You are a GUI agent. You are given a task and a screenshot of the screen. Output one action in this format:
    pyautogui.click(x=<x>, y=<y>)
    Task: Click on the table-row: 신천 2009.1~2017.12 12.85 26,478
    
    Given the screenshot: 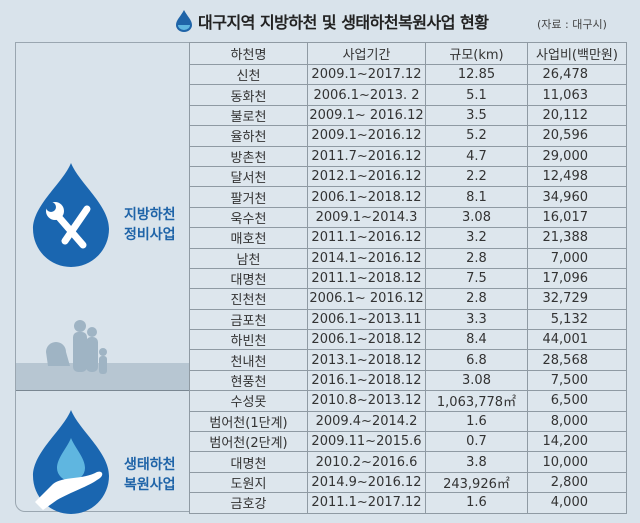 What is the action you would take?
    pyautogui.click(x=408, y=74)
    